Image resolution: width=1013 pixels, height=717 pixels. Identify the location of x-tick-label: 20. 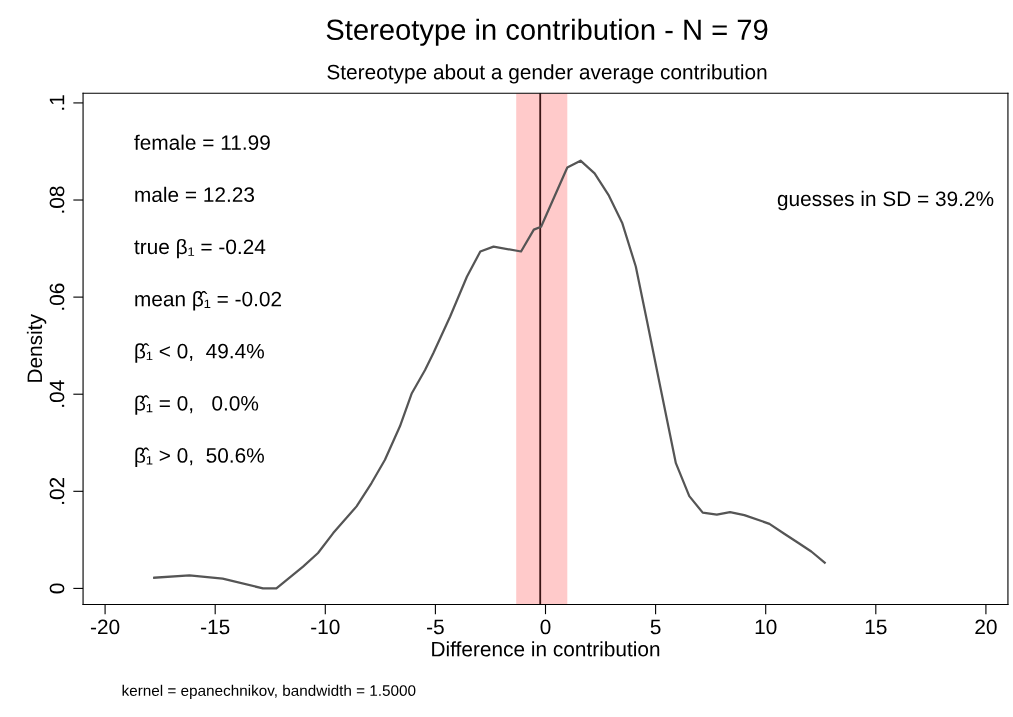
(986, 627).